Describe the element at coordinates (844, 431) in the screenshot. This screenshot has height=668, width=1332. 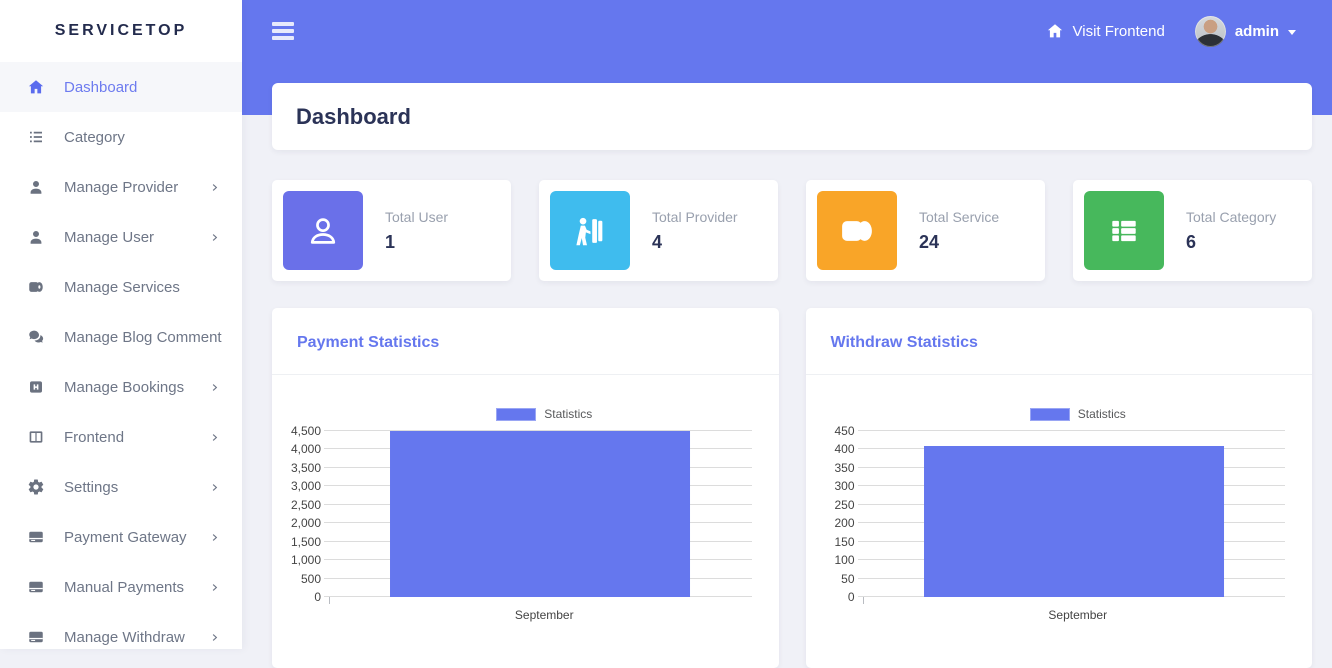
I see `y-tick-label: 450` at that location.